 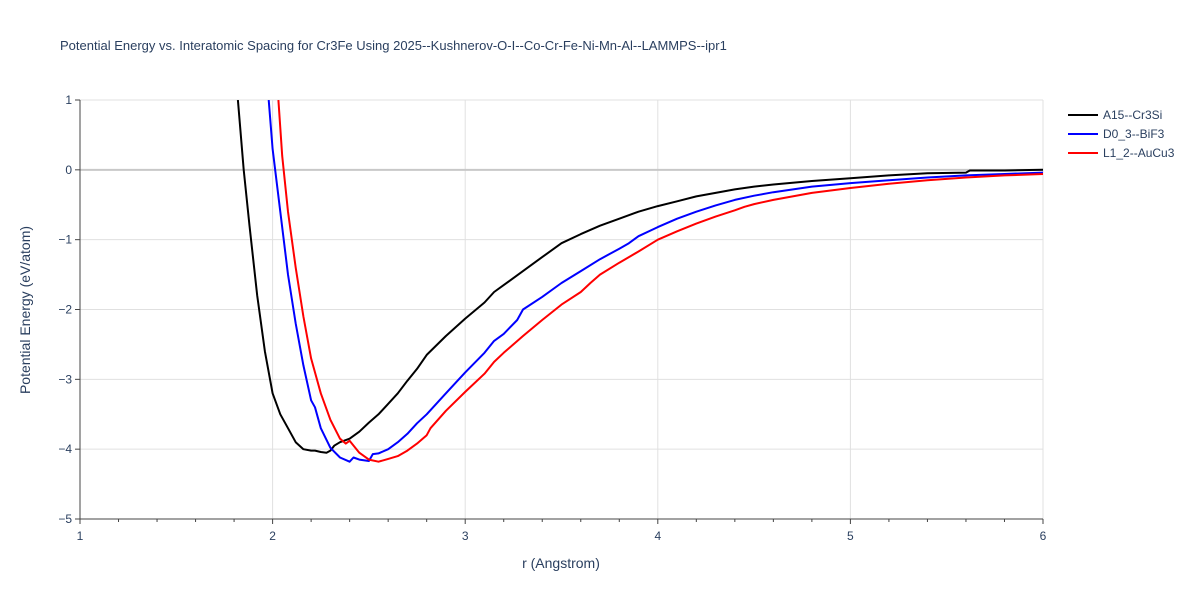 I want to click on legend-item: A15--Cr3Si, so click(x=1115, y=115).